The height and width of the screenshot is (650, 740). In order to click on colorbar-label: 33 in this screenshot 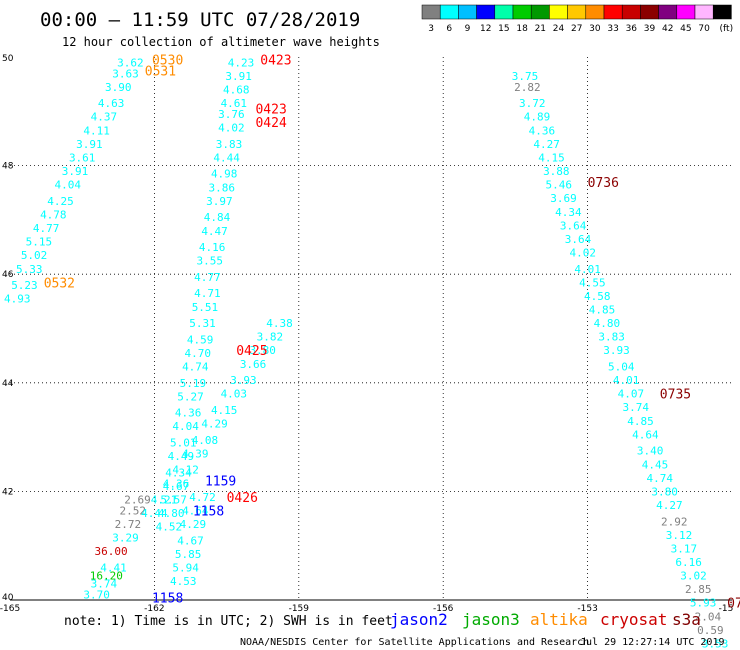, I will do `click(612, 29)`.